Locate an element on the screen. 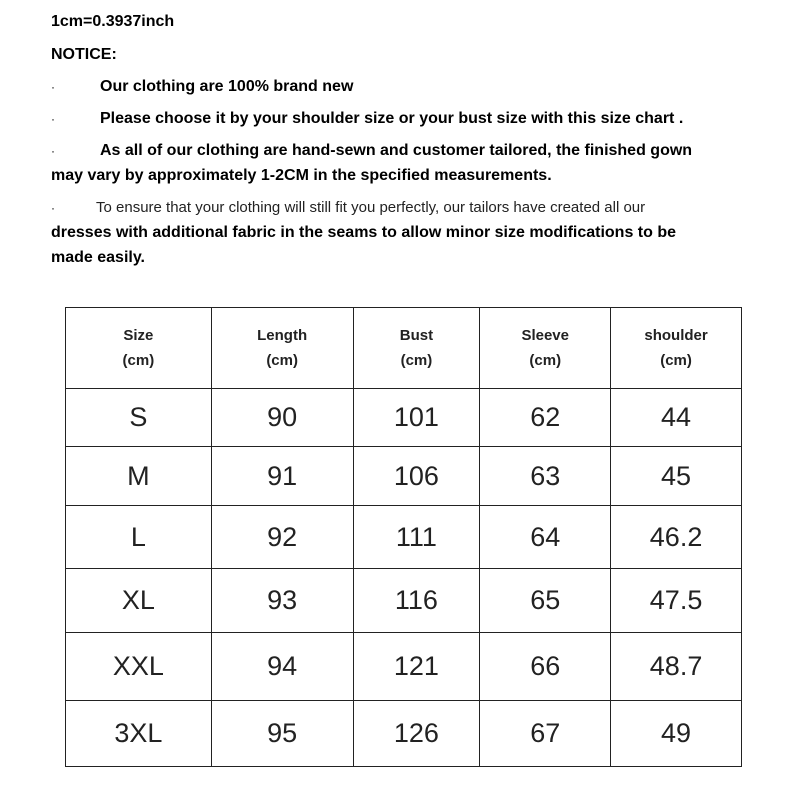 The height and width of the screenshot is (804, 800). table-row: M 91 106 63 45 is located at coordinates (403, 476).